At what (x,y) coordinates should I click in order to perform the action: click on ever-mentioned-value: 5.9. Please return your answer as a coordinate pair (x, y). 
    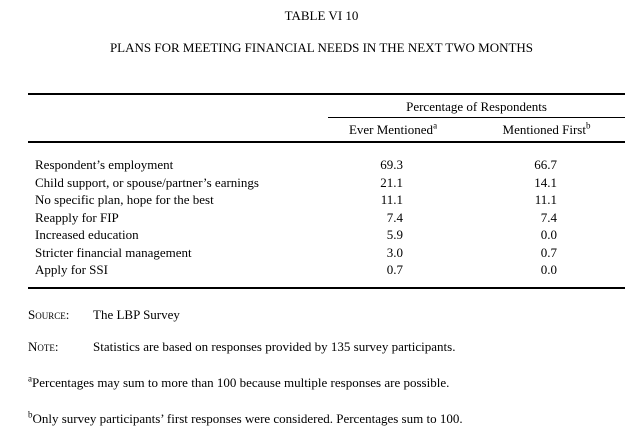
    Looking at the image, I should click on (394, 234).